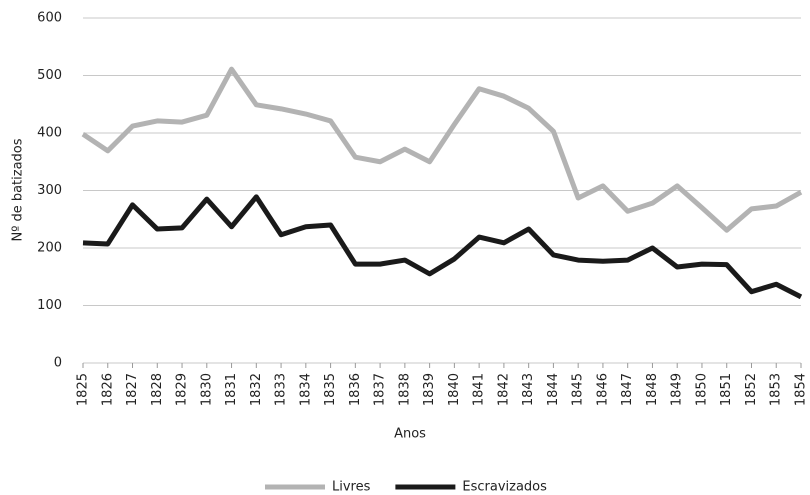 The height and width of the screenshot is (495, 810). What do you see at coordinates (410, 434) in the screenshot?
I see `x-axis-label: Anos` at bounding box center [410, 434].